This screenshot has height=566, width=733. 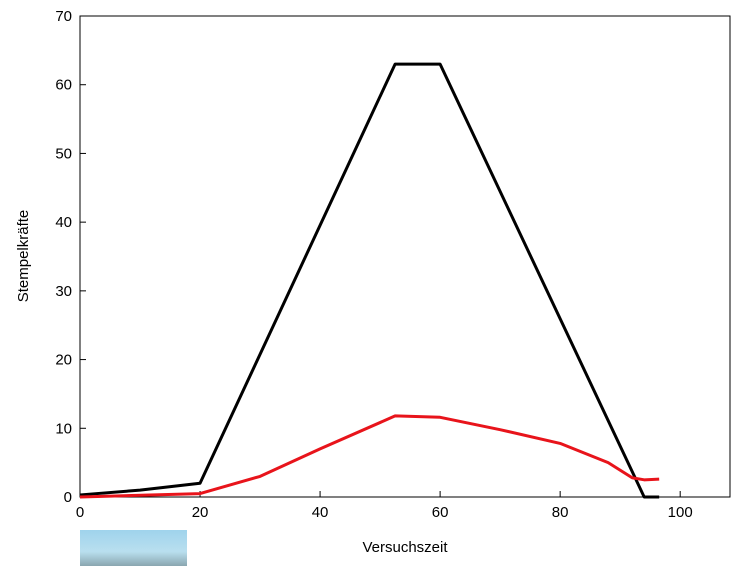 What do you see at coordinates (63, 85) in the screenshot?
I see `y-tick-label: 60` at bounding box center [63, 85].